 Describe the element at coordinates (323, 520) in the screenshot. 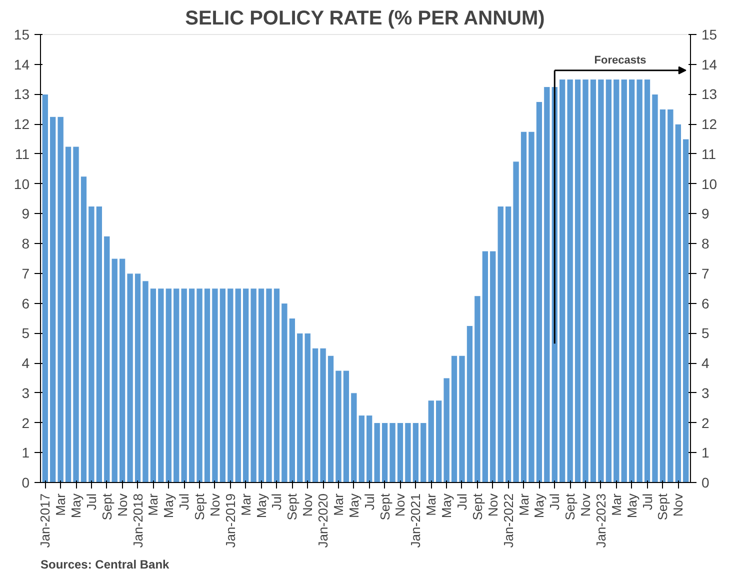

I see `x-tick-label: Jan-2020` at that location.